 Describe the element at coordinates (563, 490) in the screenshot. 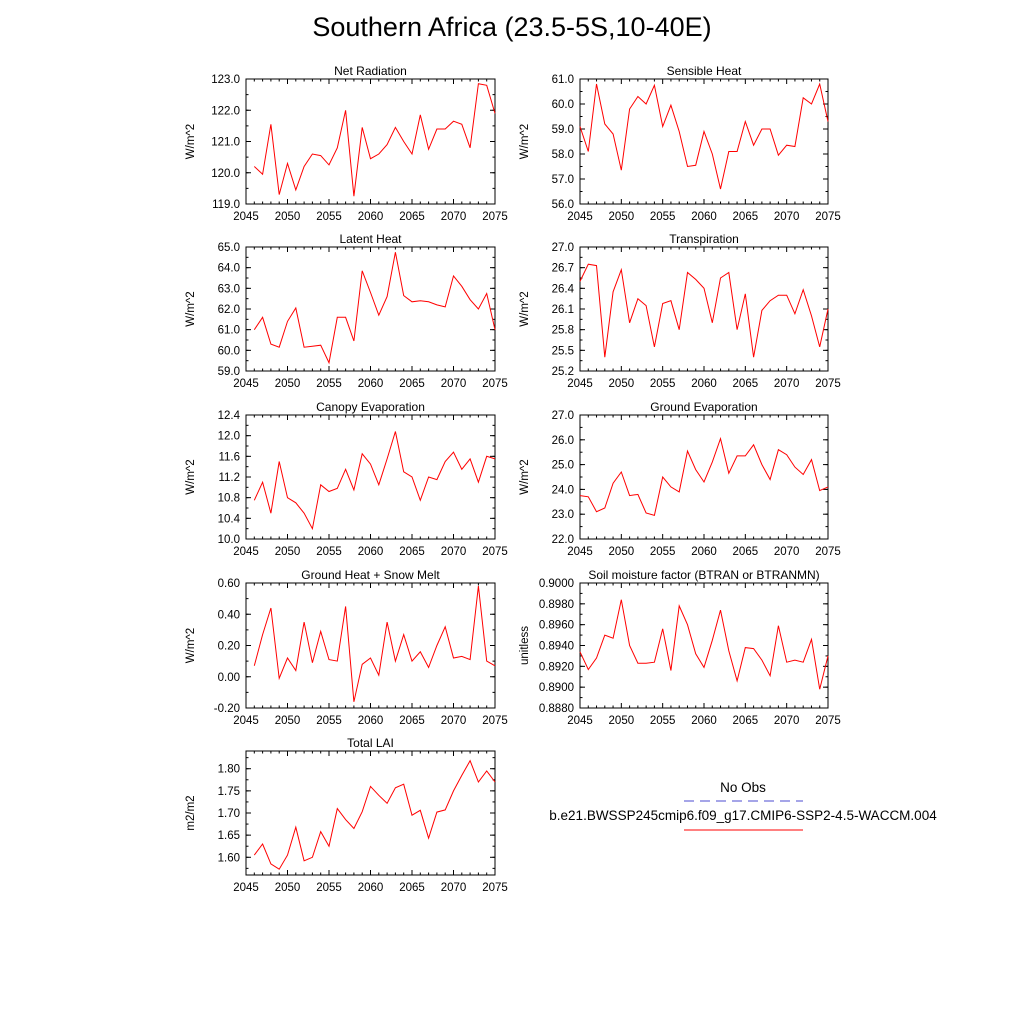

I see `y-tick-label: 24.0` at that location.